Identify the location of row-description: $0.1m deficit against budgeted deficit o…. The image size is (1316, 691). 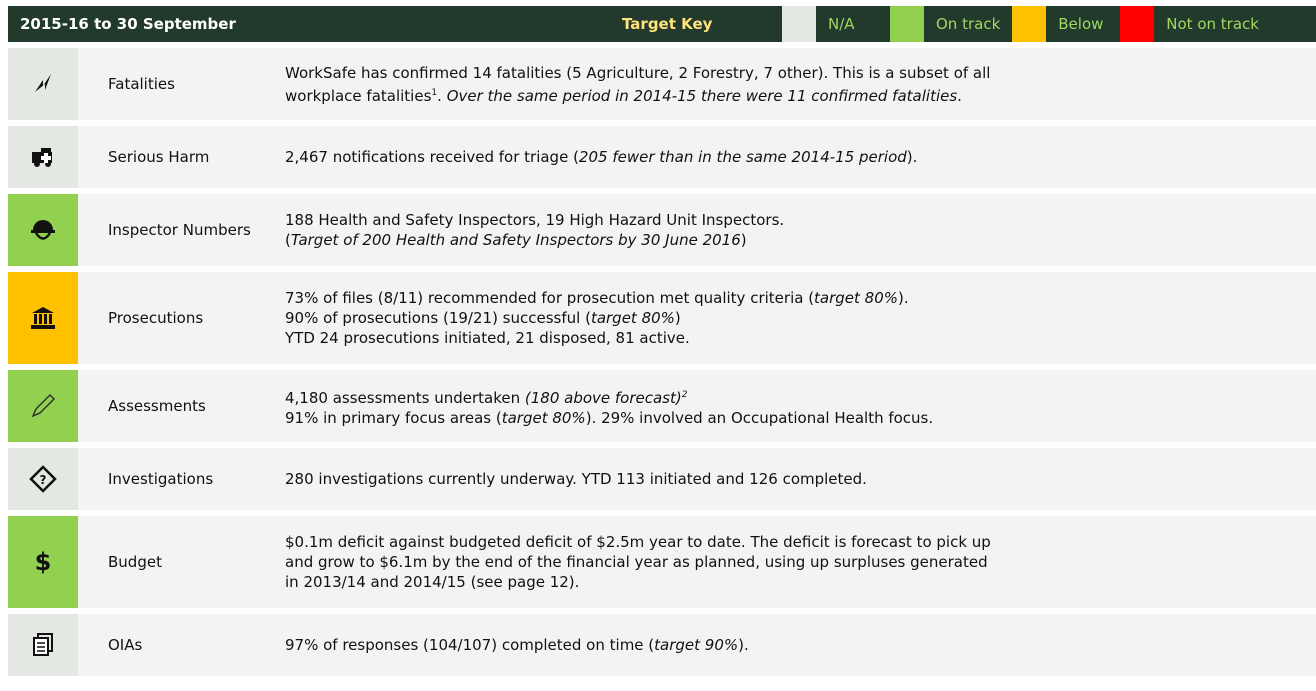
(787, 562).